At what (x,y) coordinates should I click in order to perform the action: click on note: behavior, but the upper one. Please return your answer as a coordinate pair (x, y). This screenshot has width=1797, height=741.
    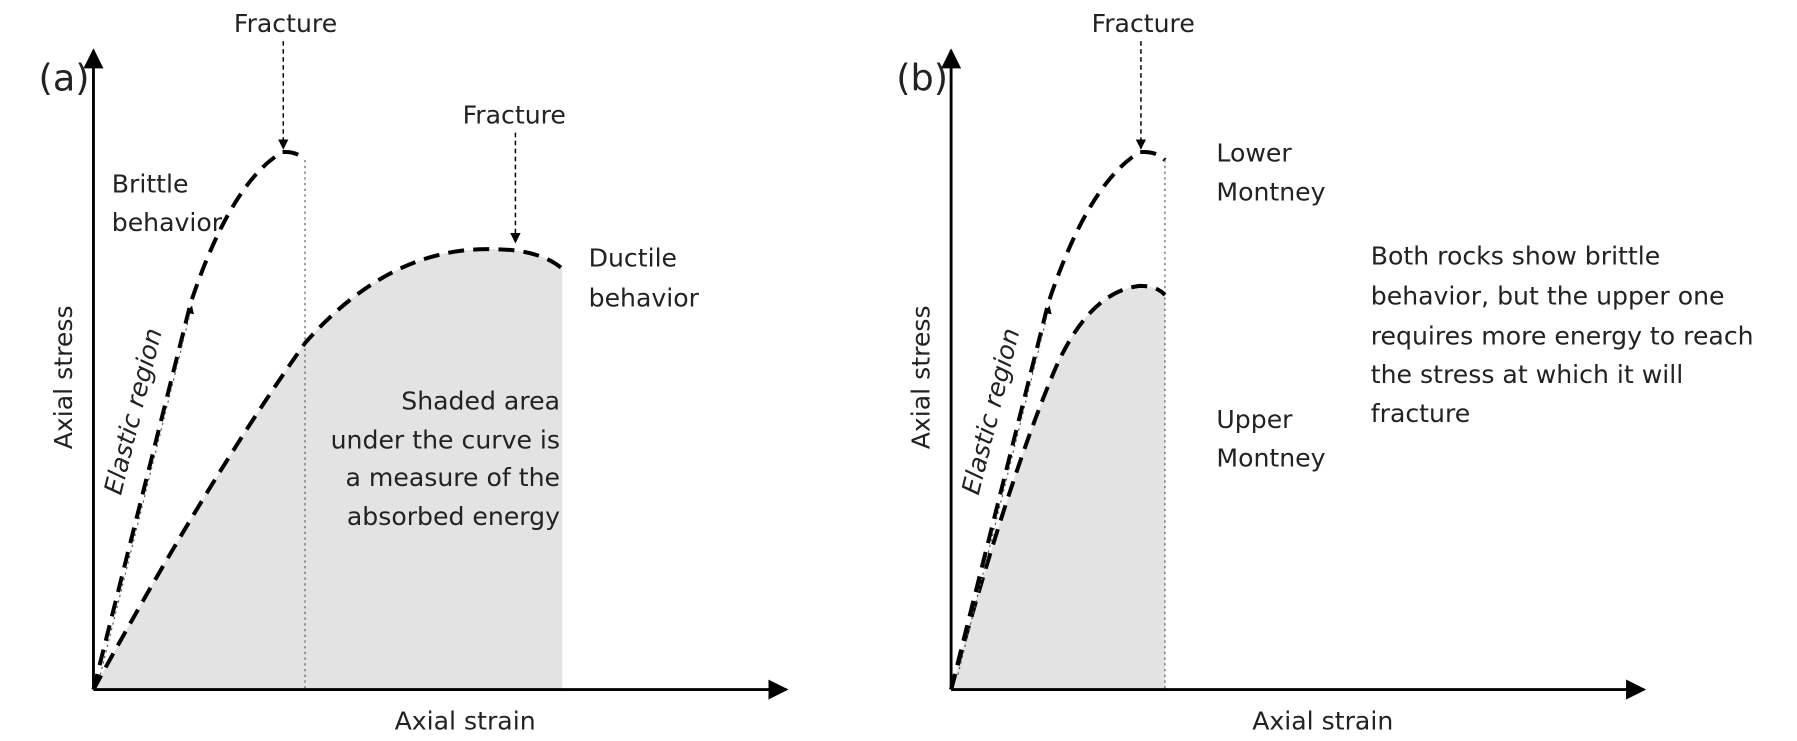
    Looking at the image, I should click on (1548, 295).